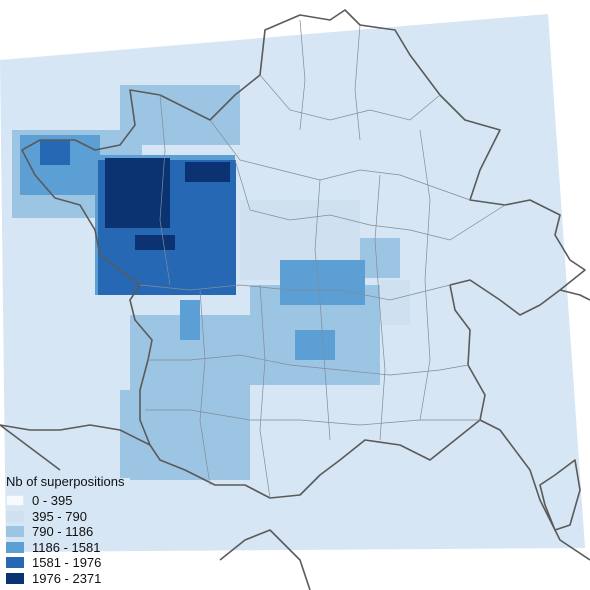 The height and width of the screenshot is (590, 590). I want to click on legend-label: 1976 - 2371, so click(67, 578).